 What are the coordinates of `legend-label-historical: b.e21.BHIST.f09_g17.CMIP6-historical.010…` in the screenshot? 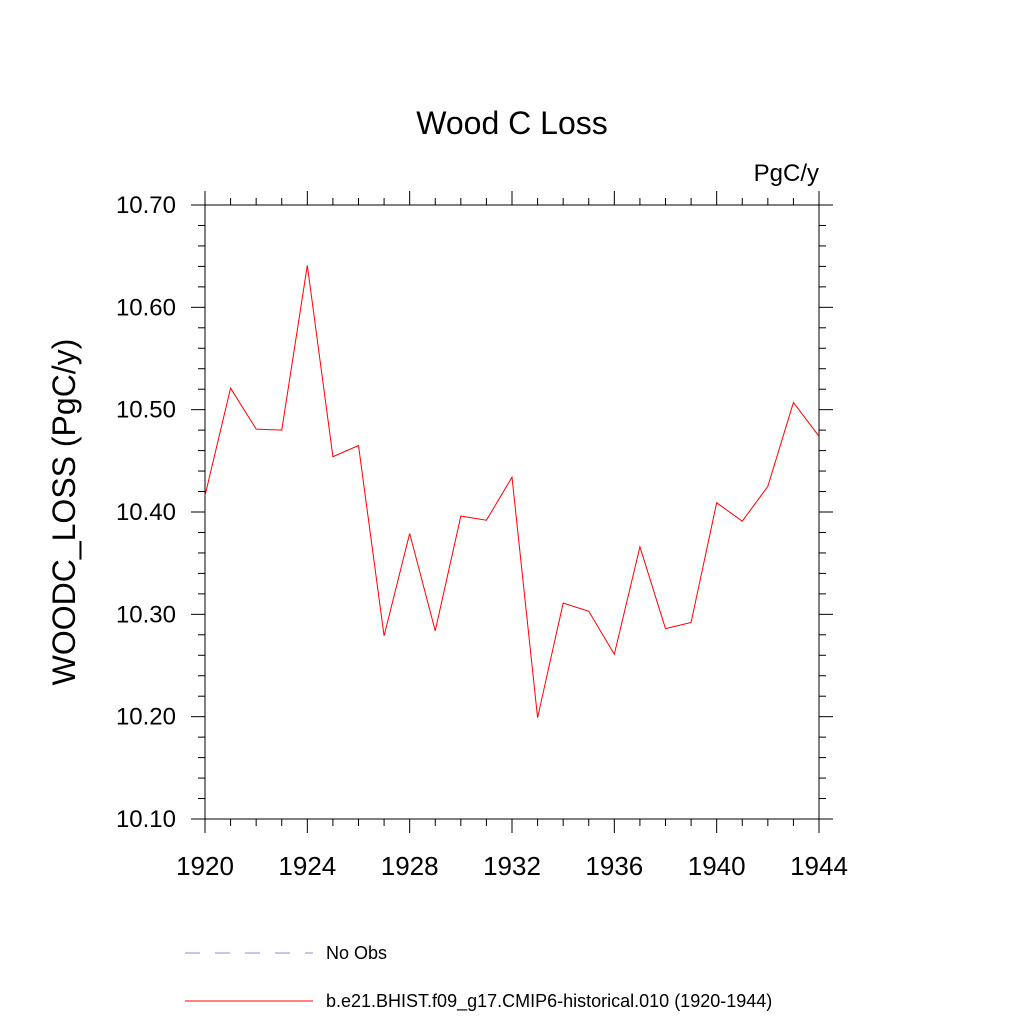 It's located at (549, 1001).